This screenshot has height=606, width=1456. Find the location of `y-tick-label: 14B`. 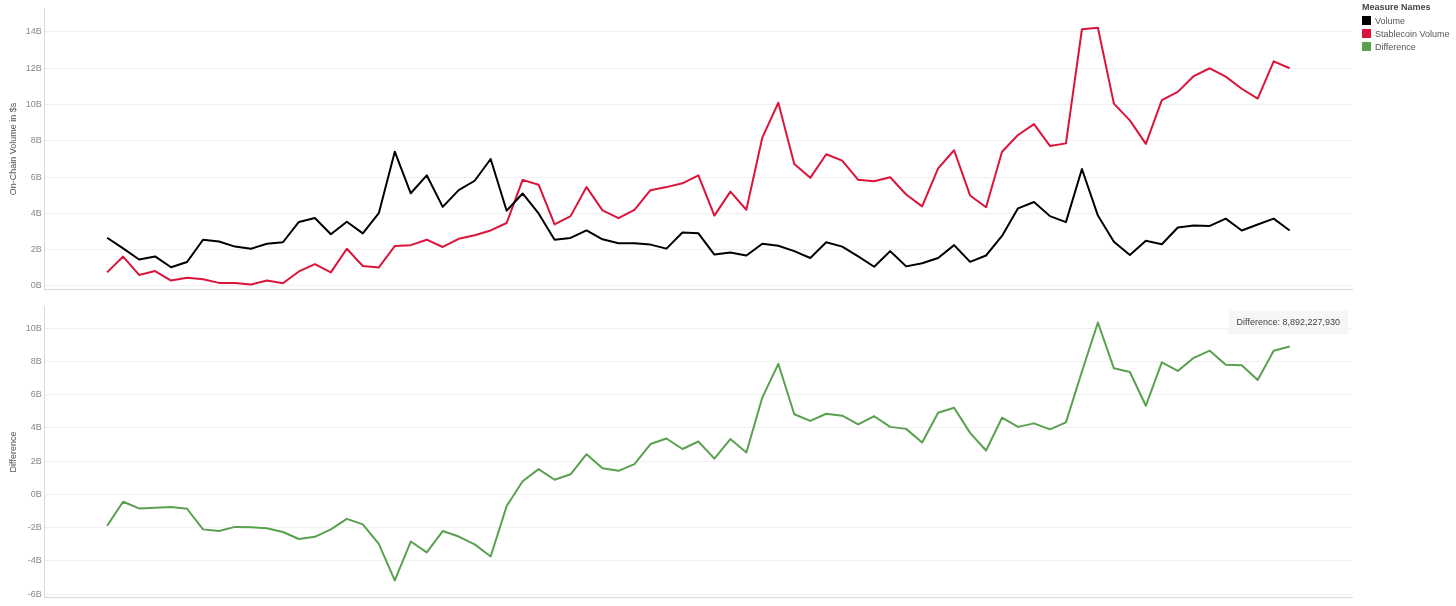

y-tick-label: 14B is located at coordinates (33, 31).